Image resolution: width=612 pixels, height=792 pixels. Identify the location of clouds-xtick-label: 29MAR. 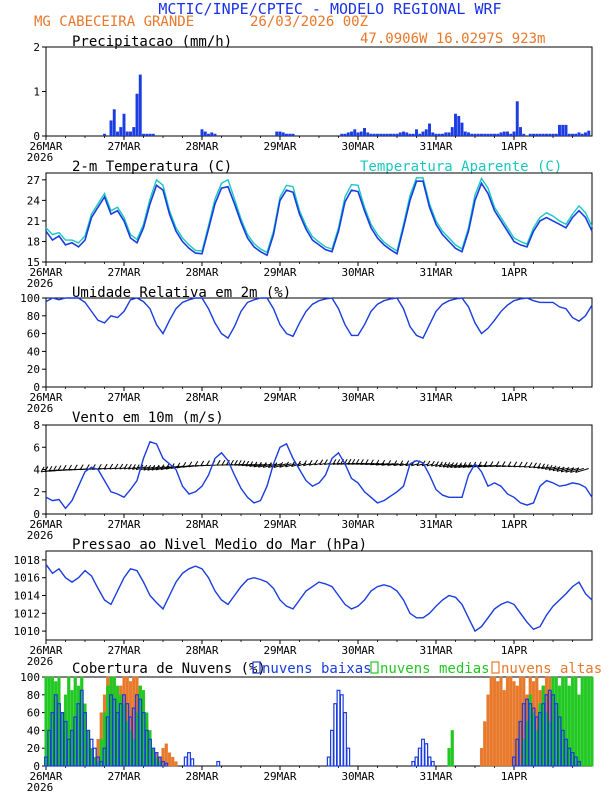
(279, 776).